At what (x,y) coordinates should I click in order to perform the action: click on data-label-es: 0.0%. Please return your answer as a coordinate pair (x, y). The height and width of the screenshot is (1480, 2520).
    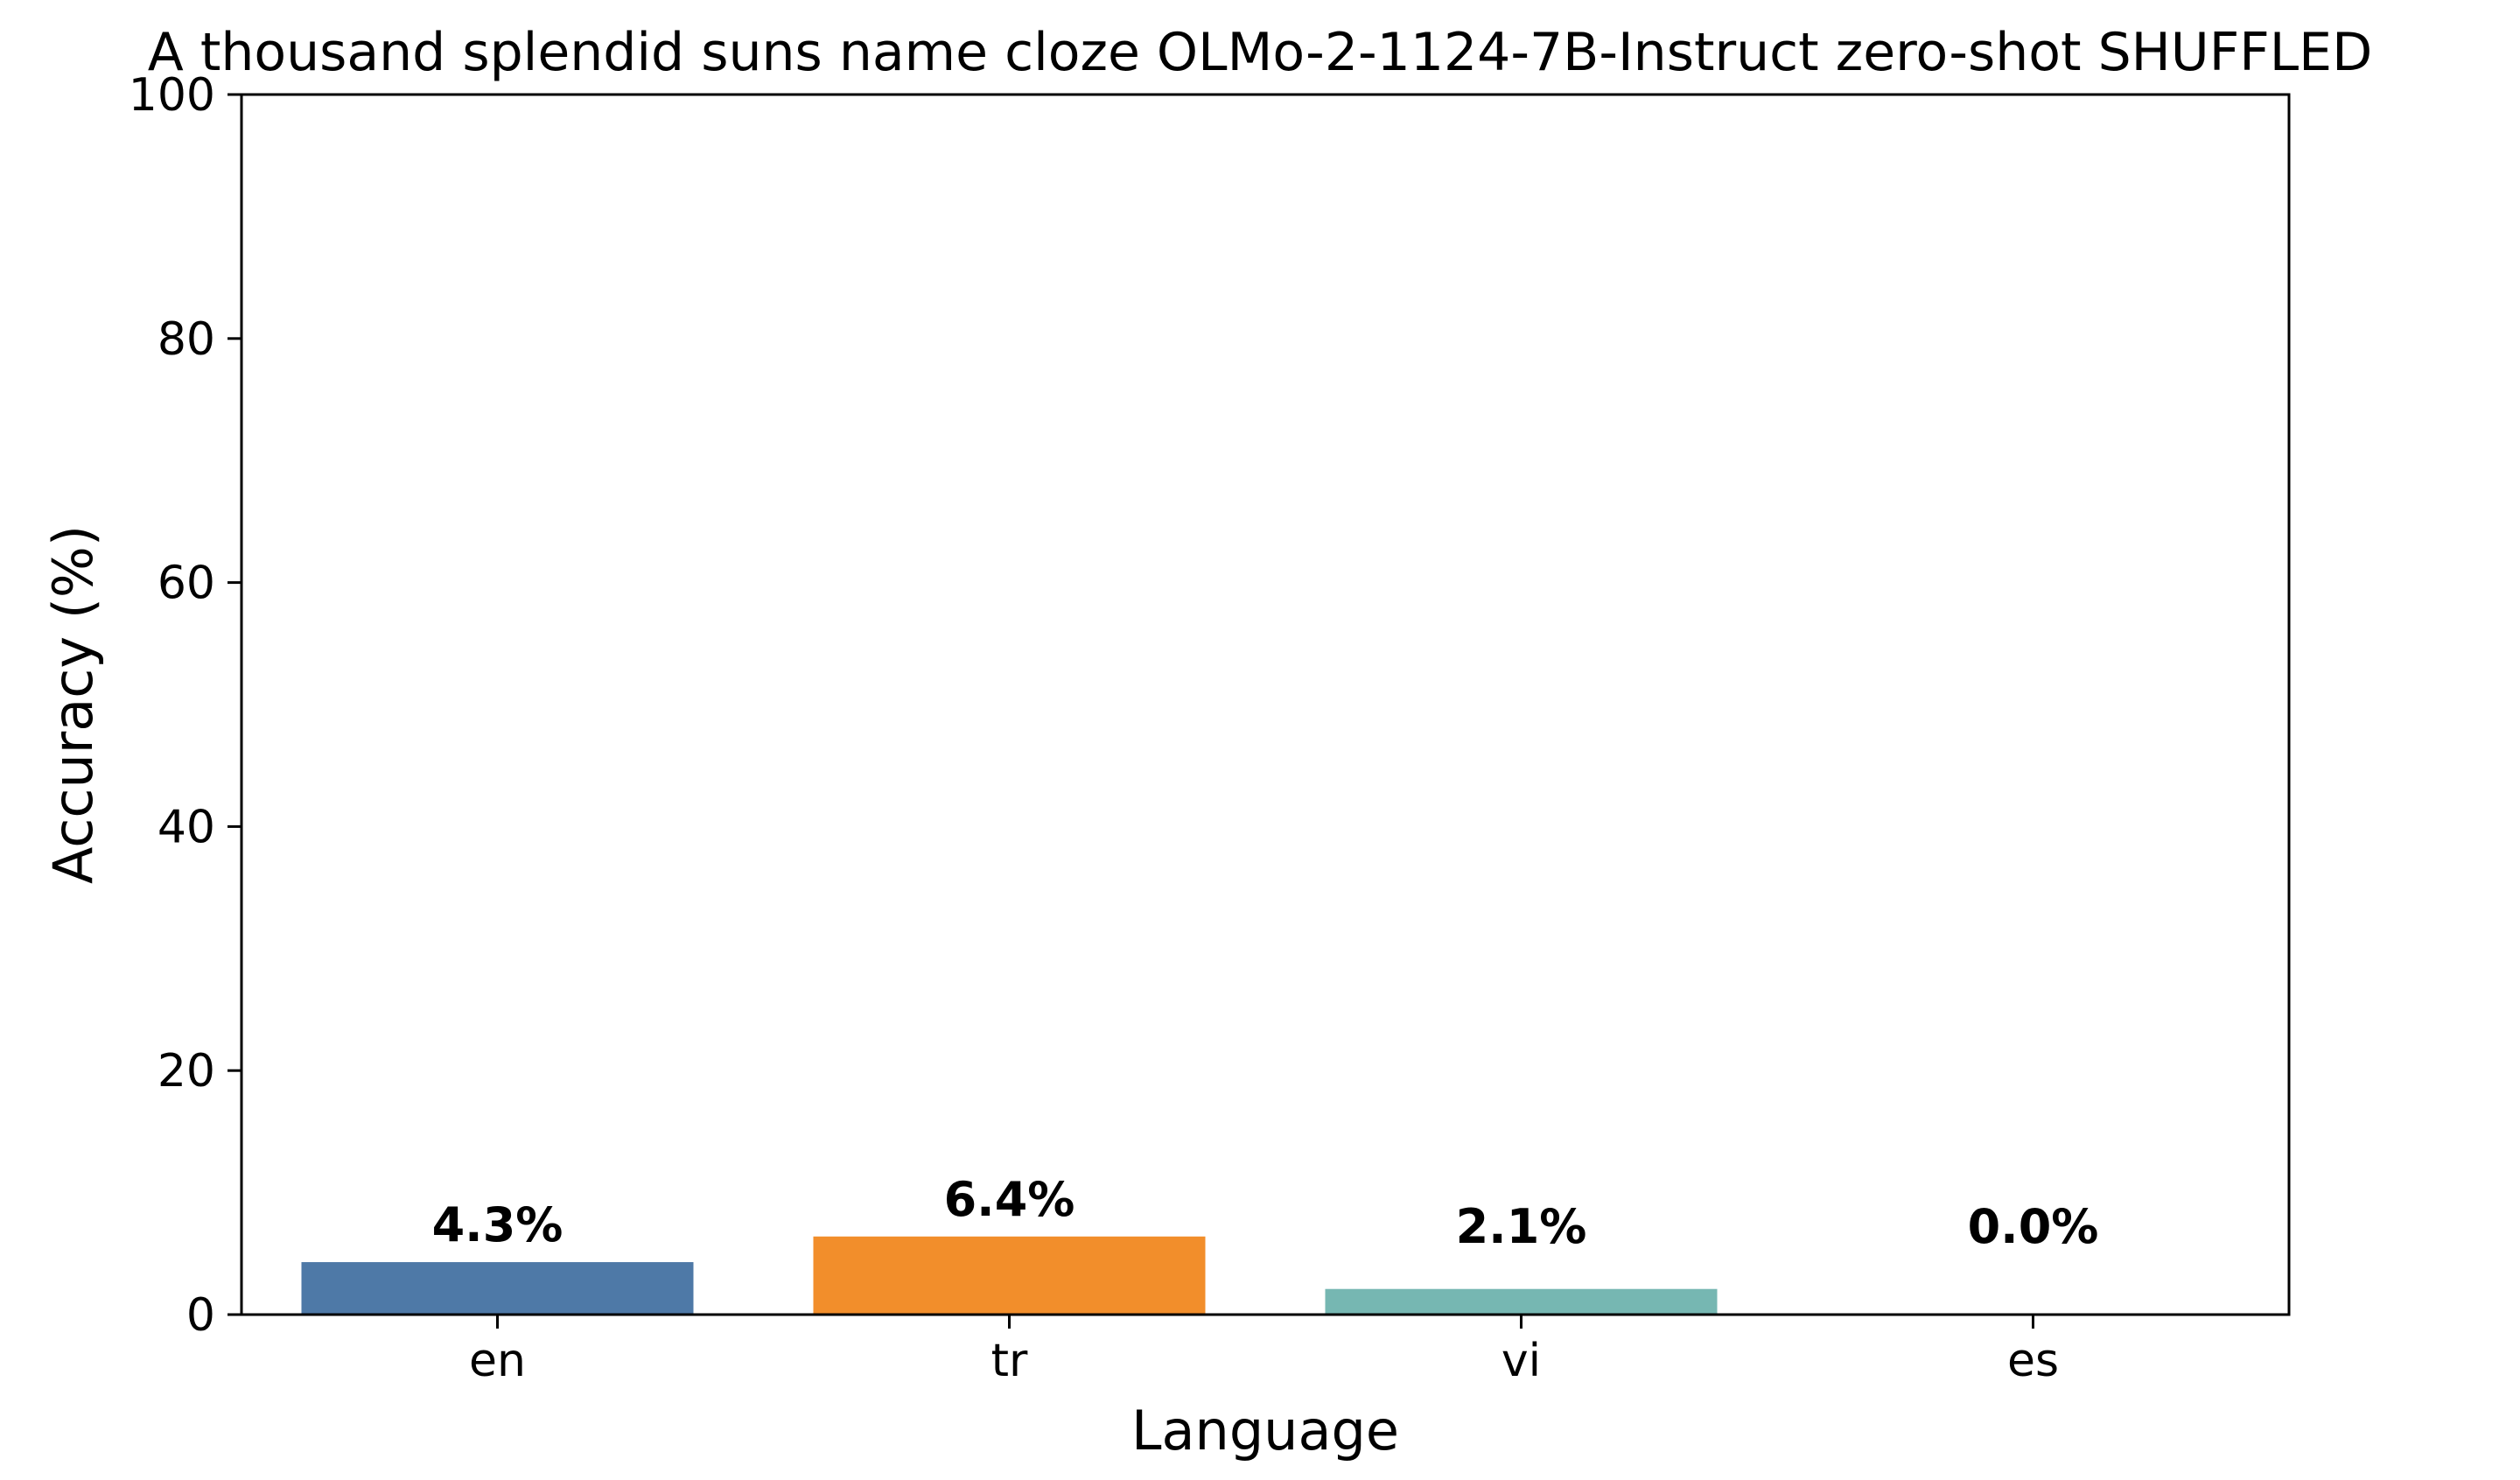
    Looking at the image, I should click on (2033, 1226).